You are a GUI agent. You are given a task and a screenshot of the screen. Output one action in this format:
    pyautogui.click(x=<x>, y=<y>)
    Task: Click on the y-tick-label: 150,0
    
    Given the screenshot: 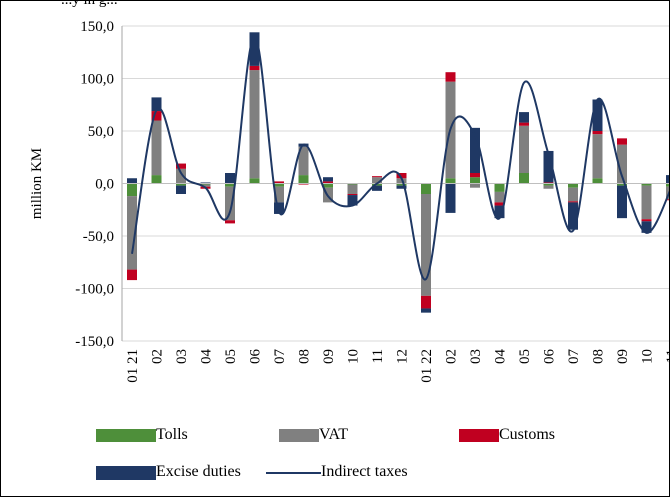 What is the action you would take?
    pyautogui.click(x=97, y=27)
    